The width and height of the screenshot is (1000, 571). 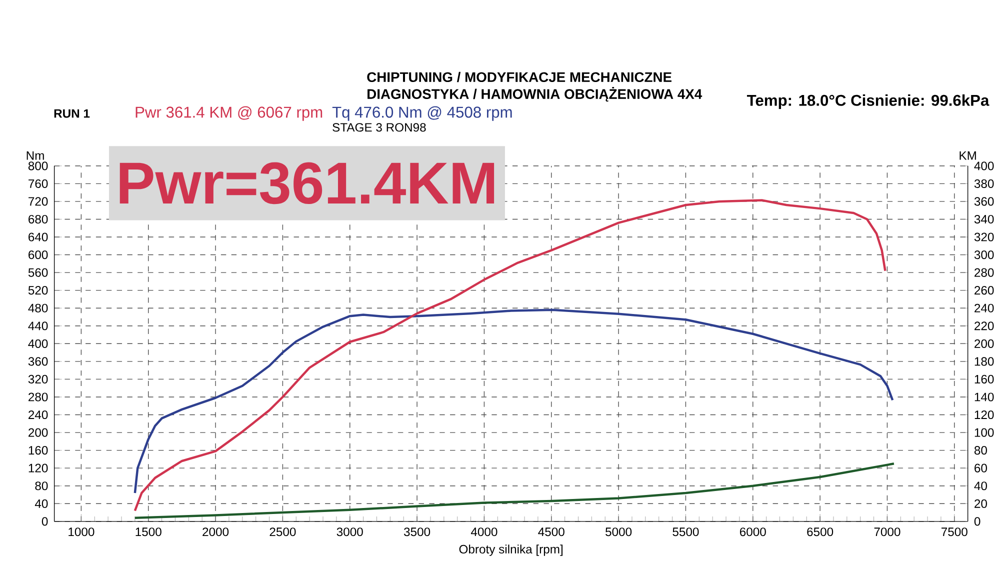 I want to click on y-tick-label: 760, so click(x=38, y=183).